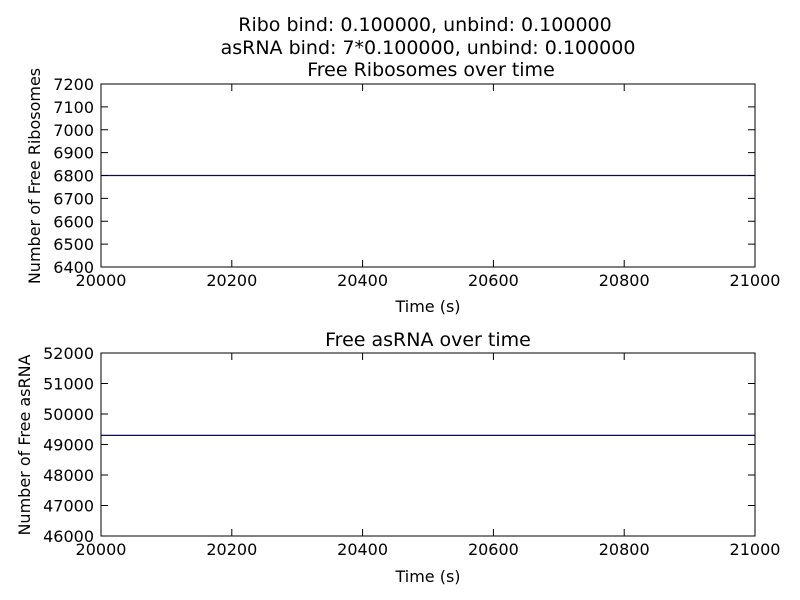 The width and height of the screenshot is (800, 600). I want to click on y-axis-label: Number of Free Ribosomes, so click(34, 176).